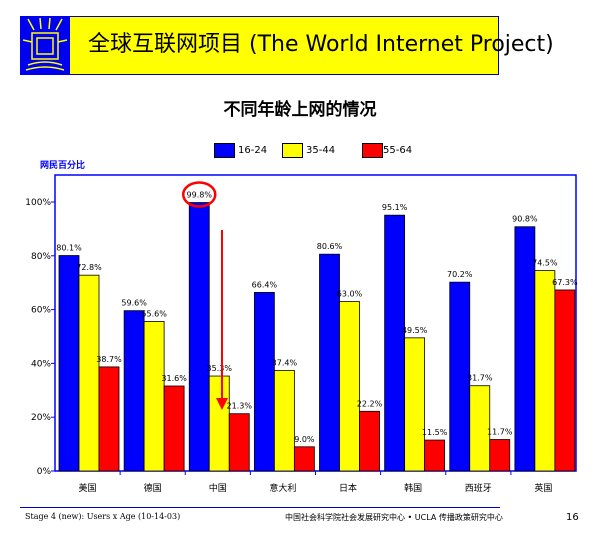 Image resolution: width=600 pixels, height=540 pixels. What do you see at coordinates (218, 488) in the screenshot?
I see `x-tick-label: 中国` at bounding box center [218, 488].